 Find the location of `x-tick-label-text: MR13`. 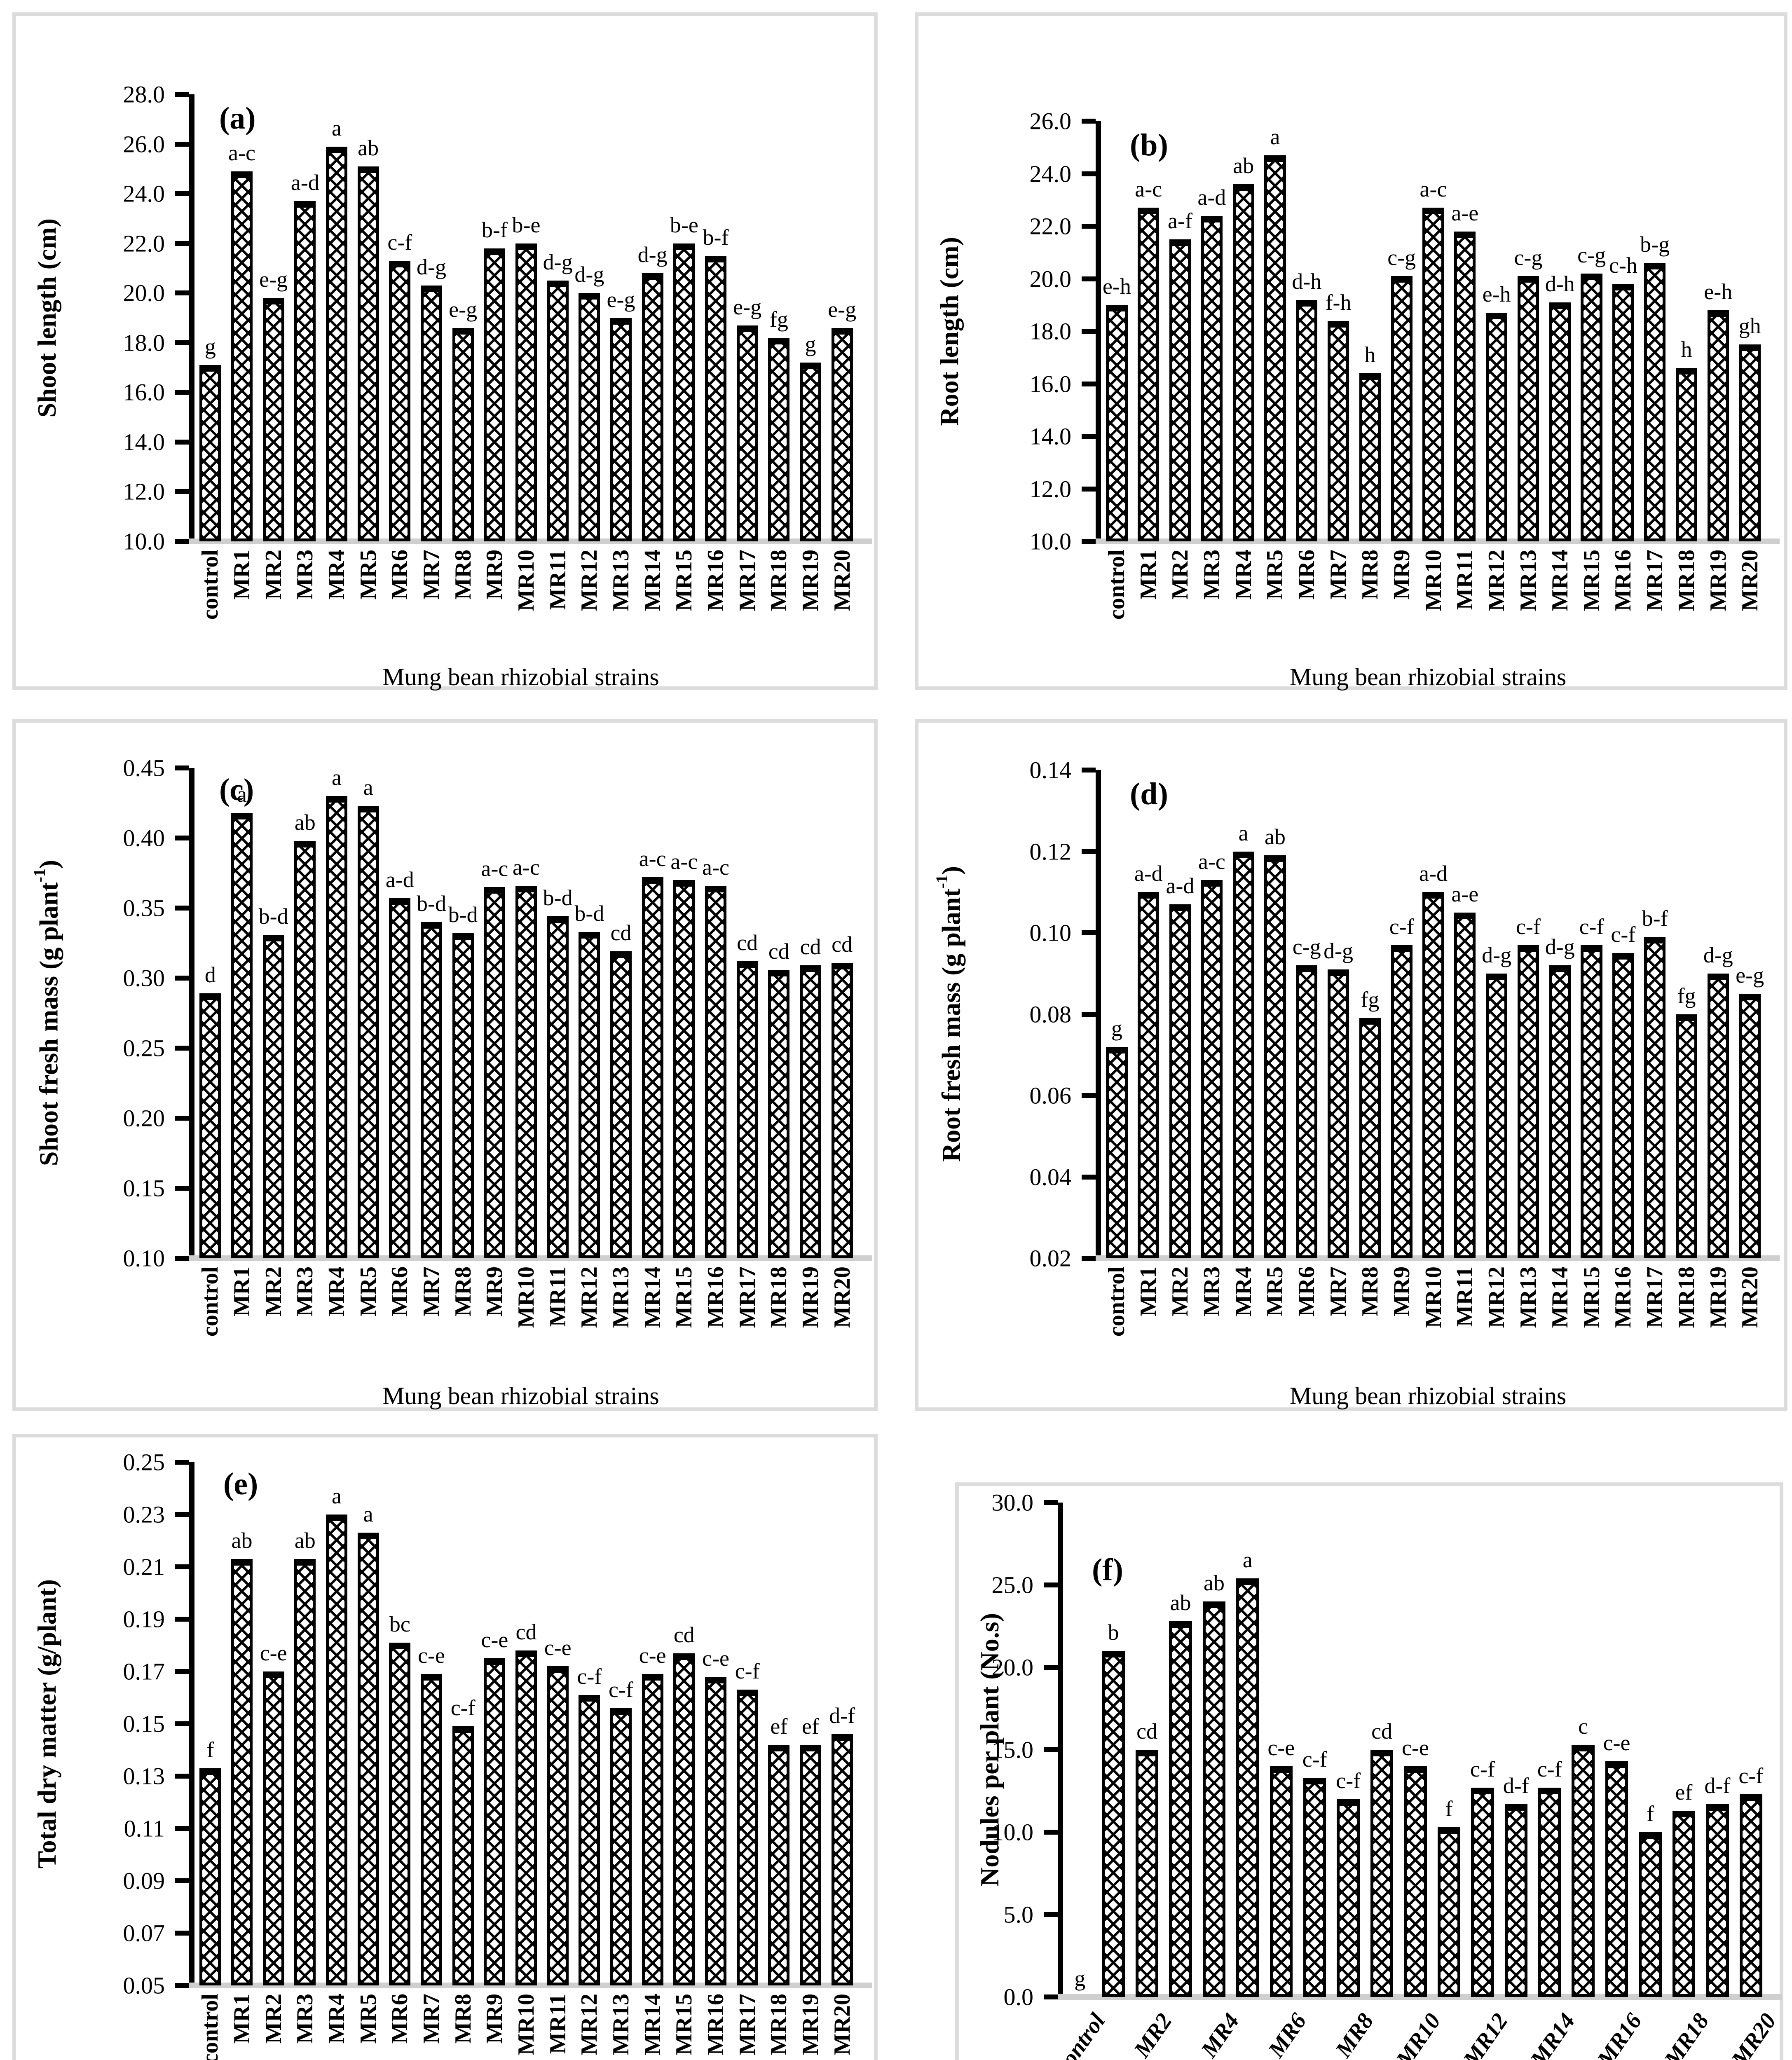

x-tick-label-text: MR13 is located at coordinates (1528, 1297).